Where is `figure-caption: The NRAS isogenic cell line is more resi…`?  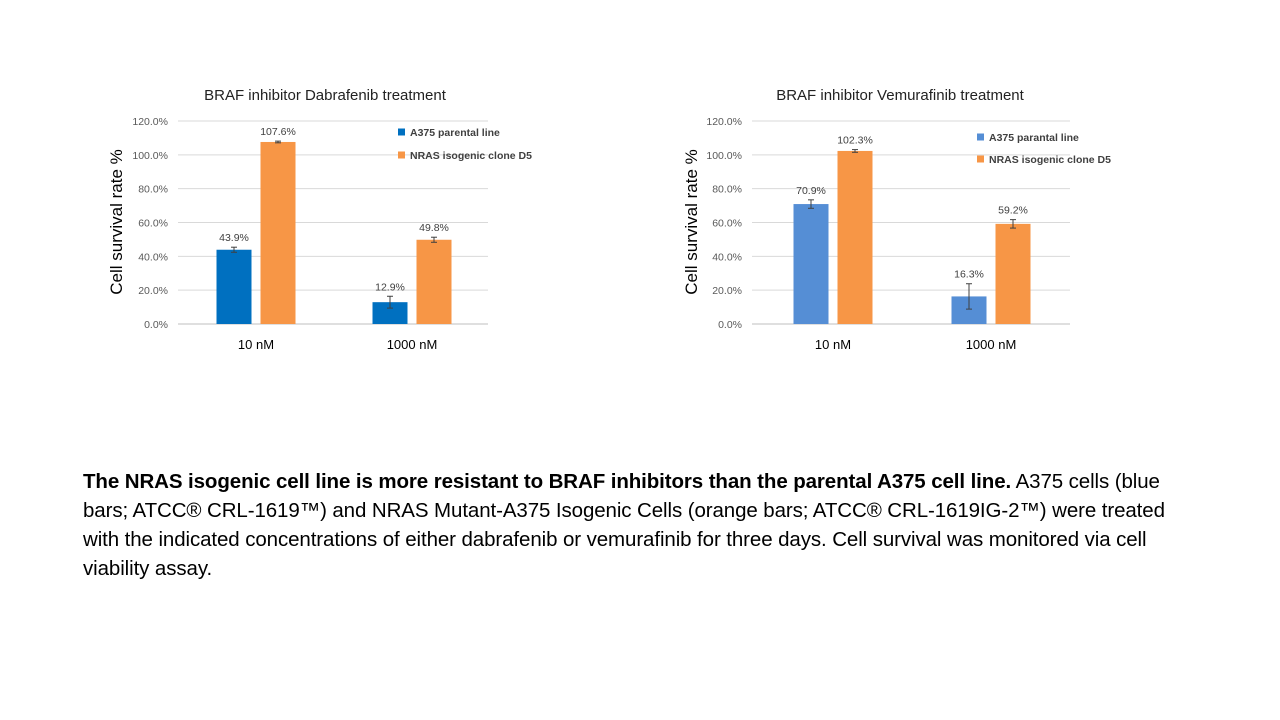 figure-caption: The NRAS isogenic cell line is more resi… is located at coordinates (643, 525).